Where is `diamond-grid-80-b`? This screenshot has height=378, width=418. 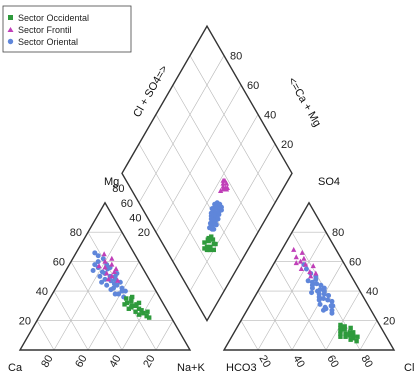
diamond-grid-80-b is located at coordinates (232, 129).